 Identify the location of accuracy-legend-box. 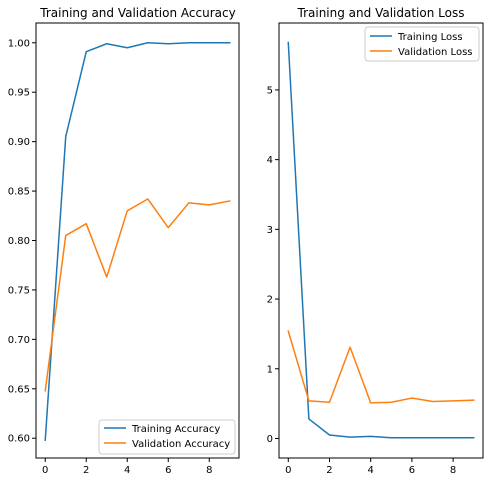
(167, 437).